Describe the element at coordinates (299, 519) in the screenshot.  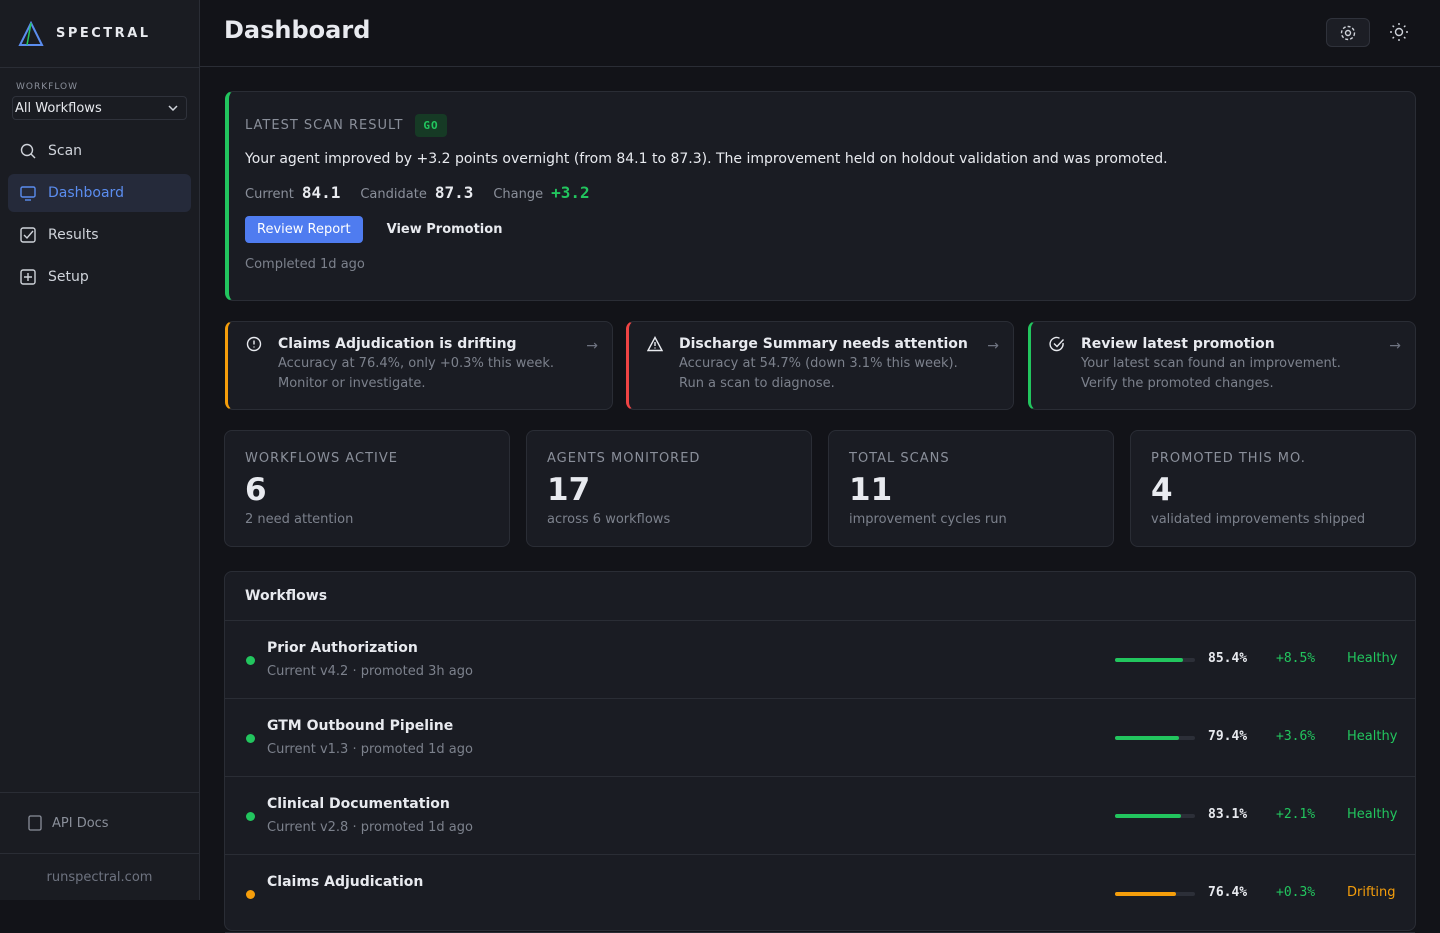
I see `stat-note: 2 need attention` at that location.